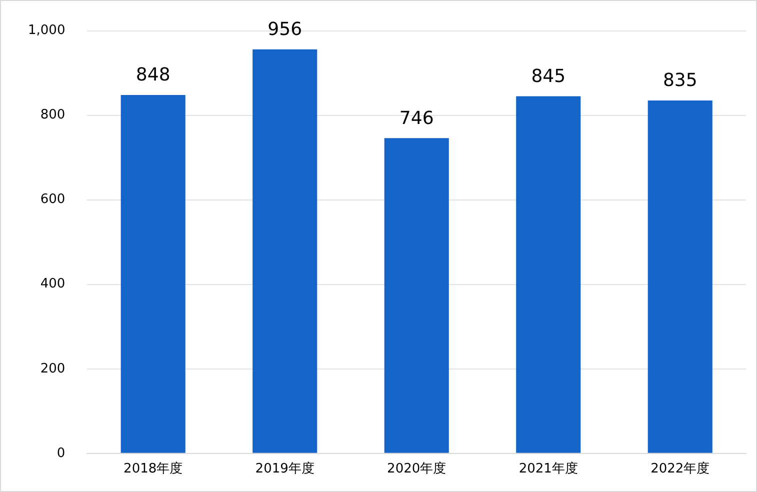  I want to click on x-tick-label: 2022年度, so click(680, 468).